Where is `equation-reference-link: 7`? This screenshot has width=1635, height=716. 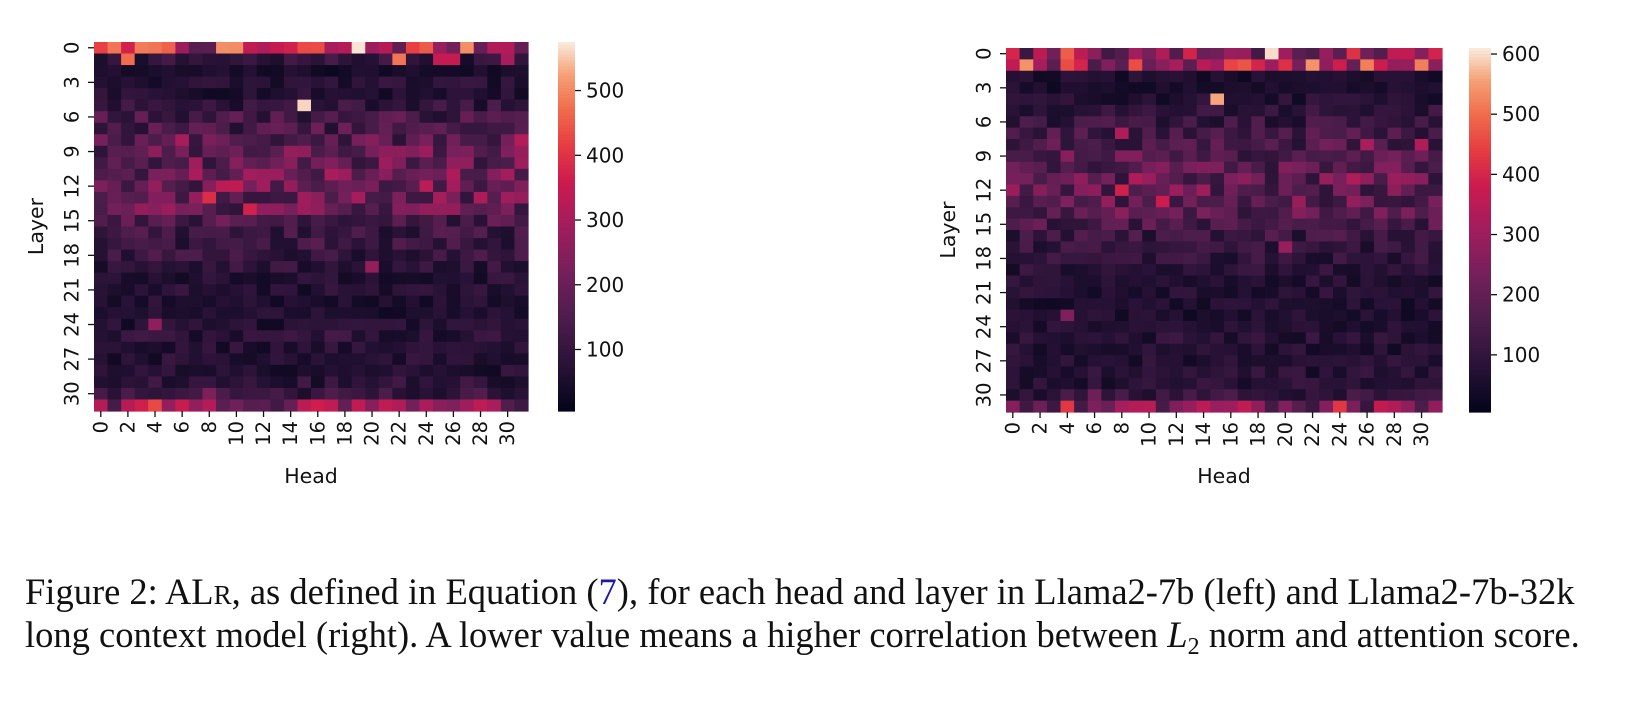
equation-reference-link: 7 is located at coordinates (607, 591).